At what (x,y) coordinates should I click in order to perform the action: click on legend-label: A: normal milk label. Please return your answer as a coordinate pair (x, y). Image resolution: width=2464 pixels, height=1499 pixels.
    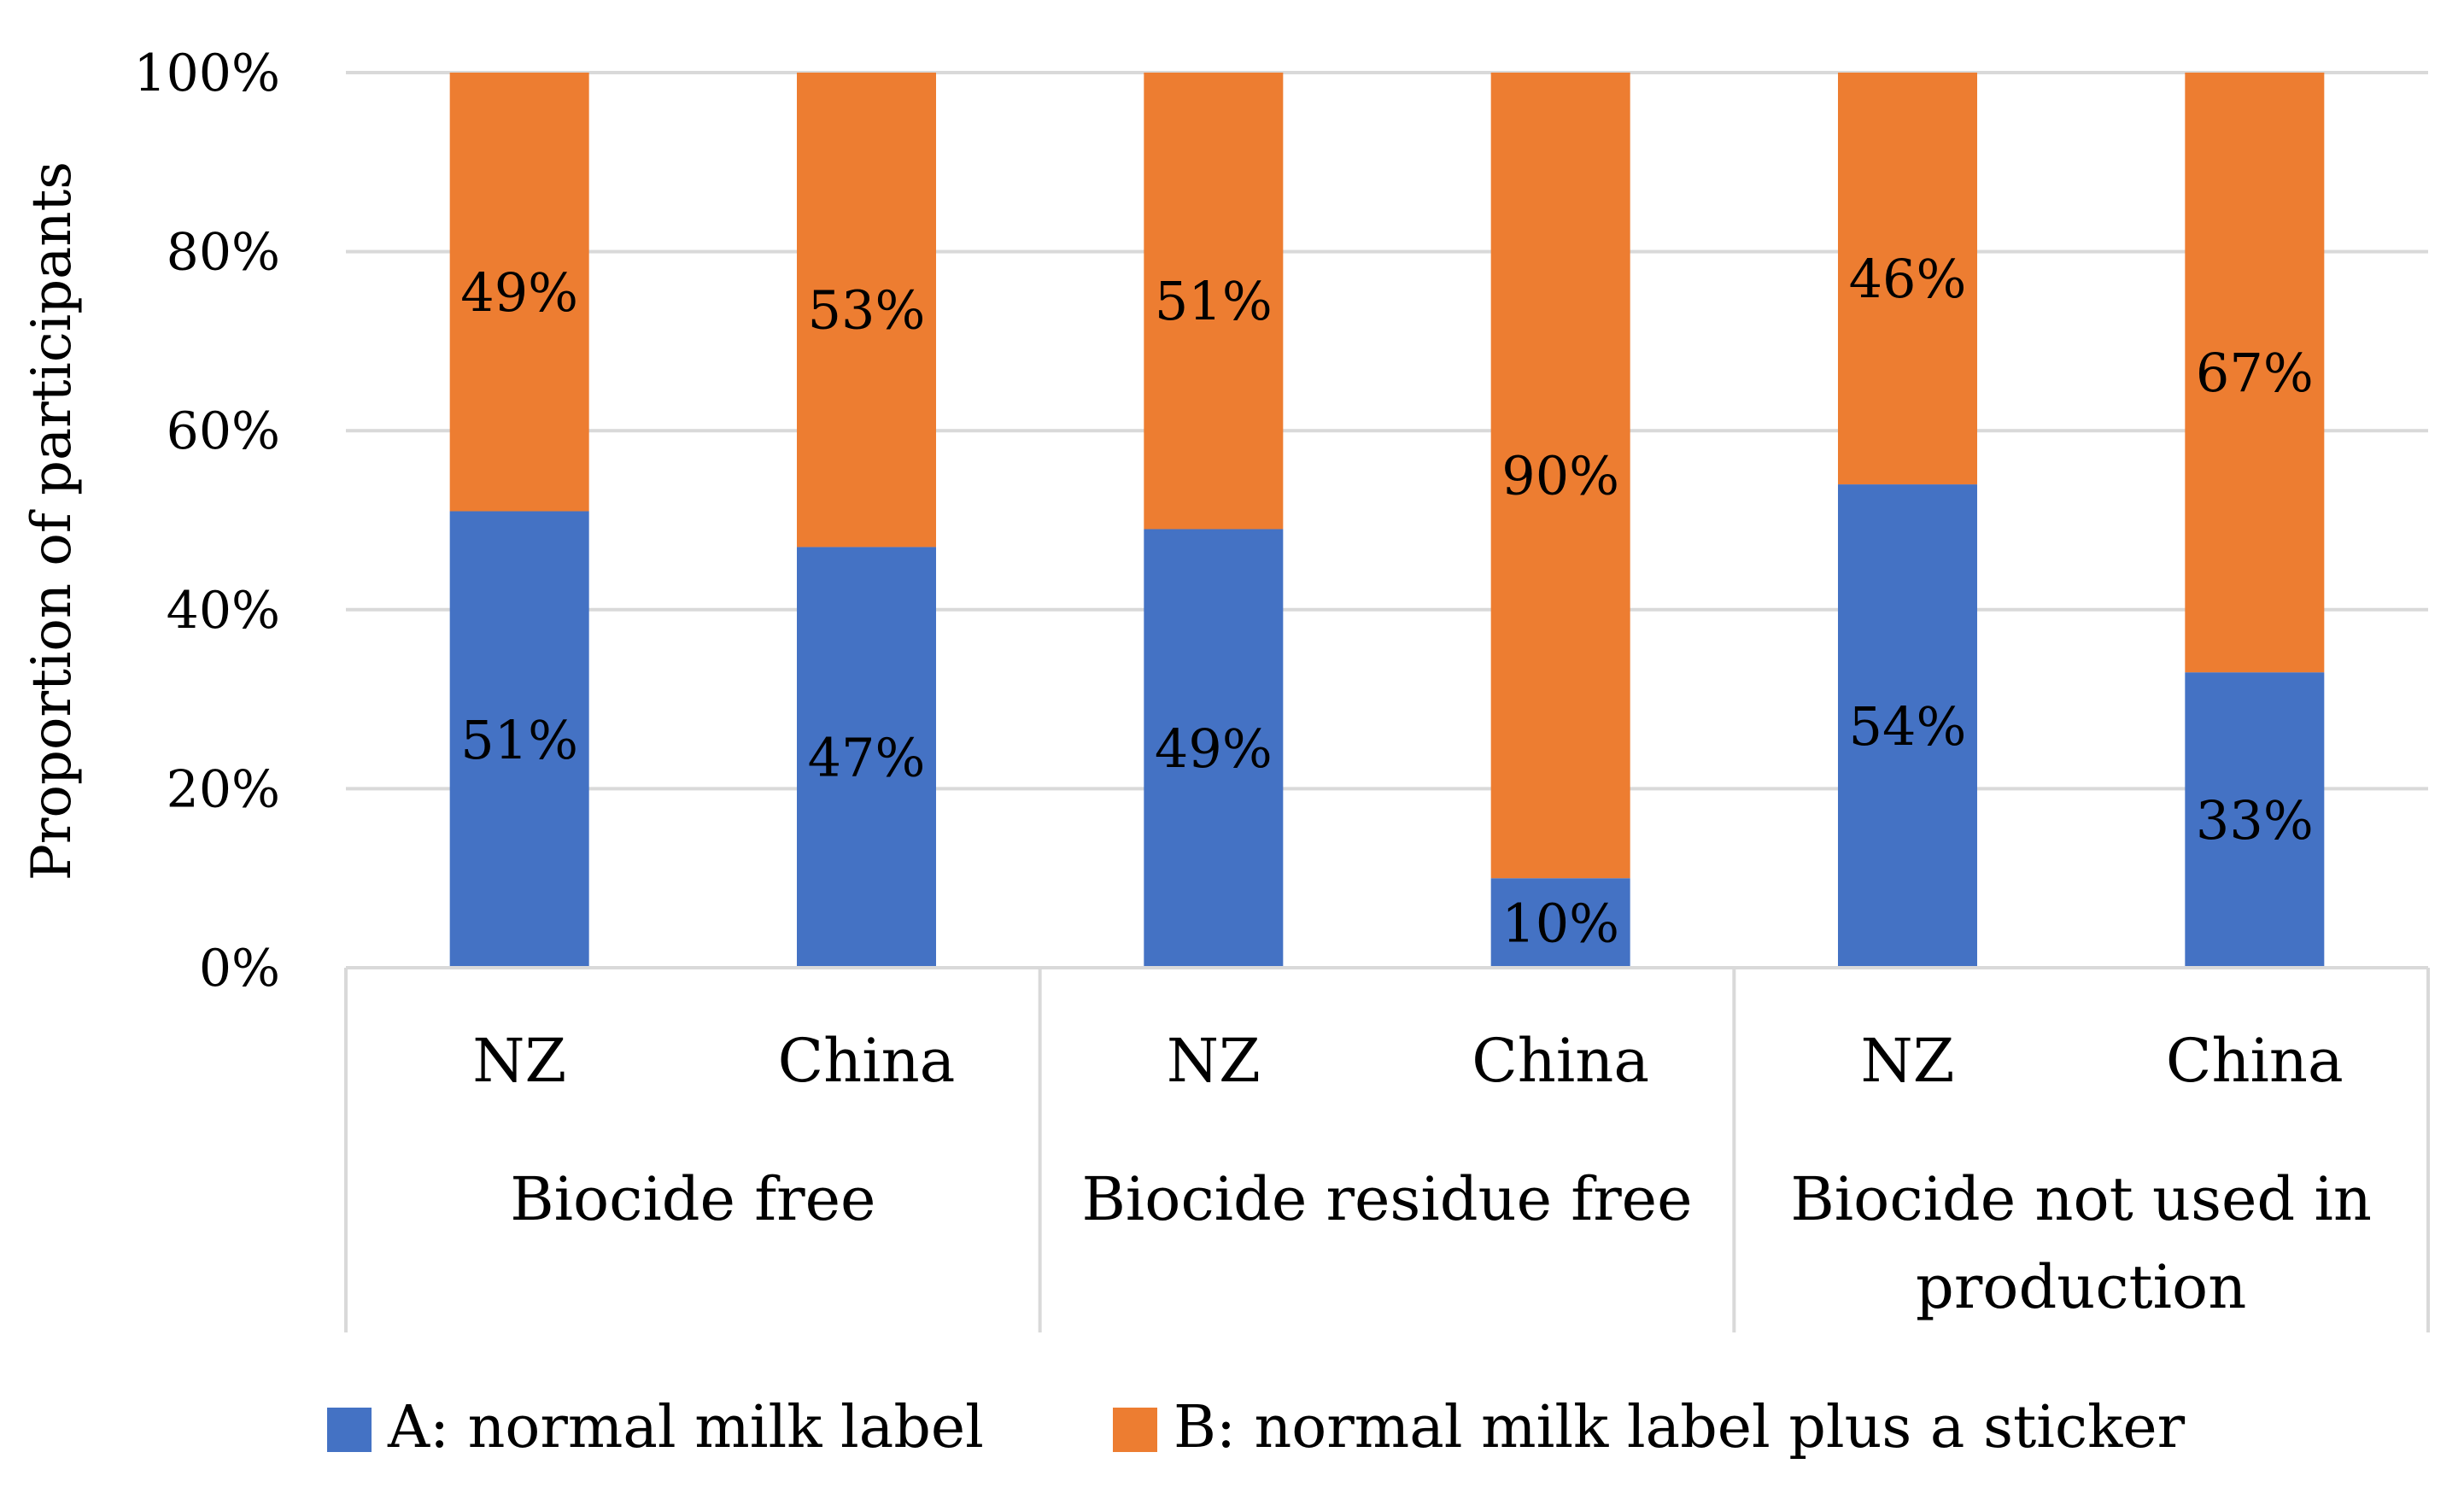
    Looking at the image, I should click on (685, 1428).